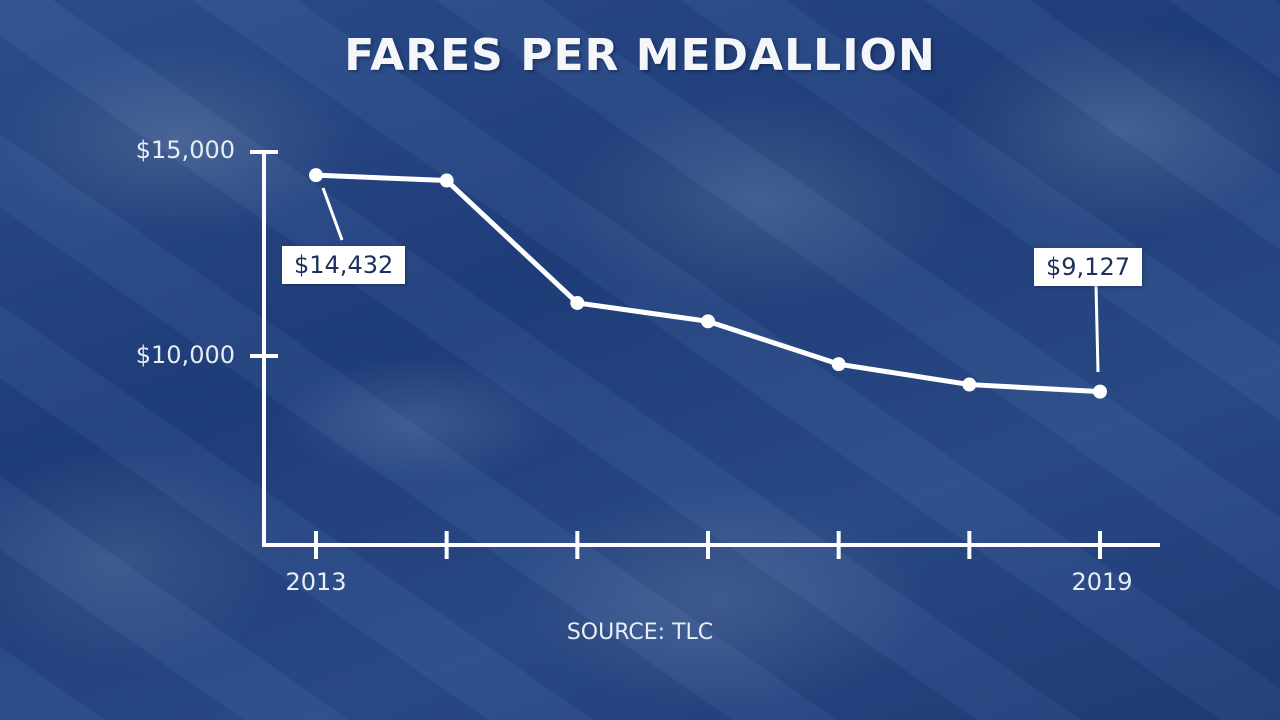  What do you see at coordinates (344, 265) in the screenshot?
I see `callout-first-value: $14,432` at bounding box center [344, 265].